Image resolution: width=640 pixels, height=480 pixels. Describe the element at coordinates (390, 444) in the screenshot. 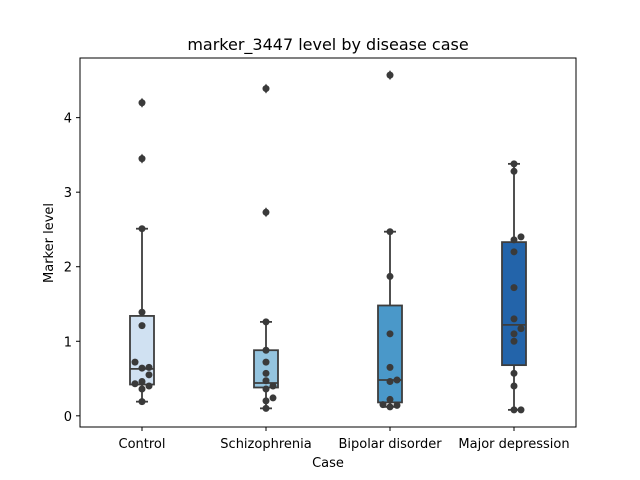

I see `x-tick-label: Bipolar disorder` at that location.